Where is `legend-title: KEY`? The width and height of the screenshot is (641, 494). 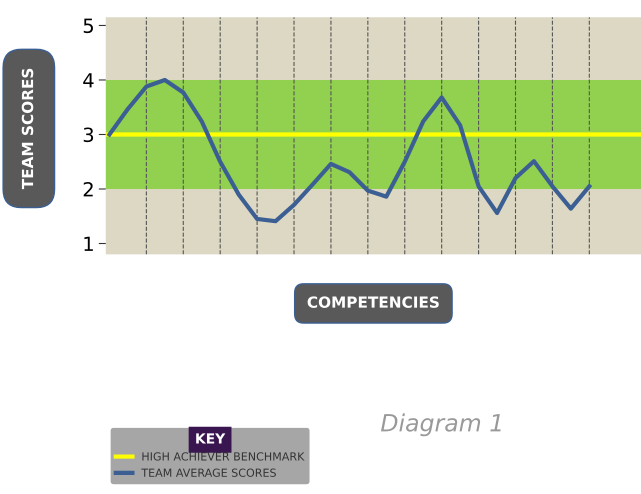 legend-title: KEY is located at coordinates (211, 438).